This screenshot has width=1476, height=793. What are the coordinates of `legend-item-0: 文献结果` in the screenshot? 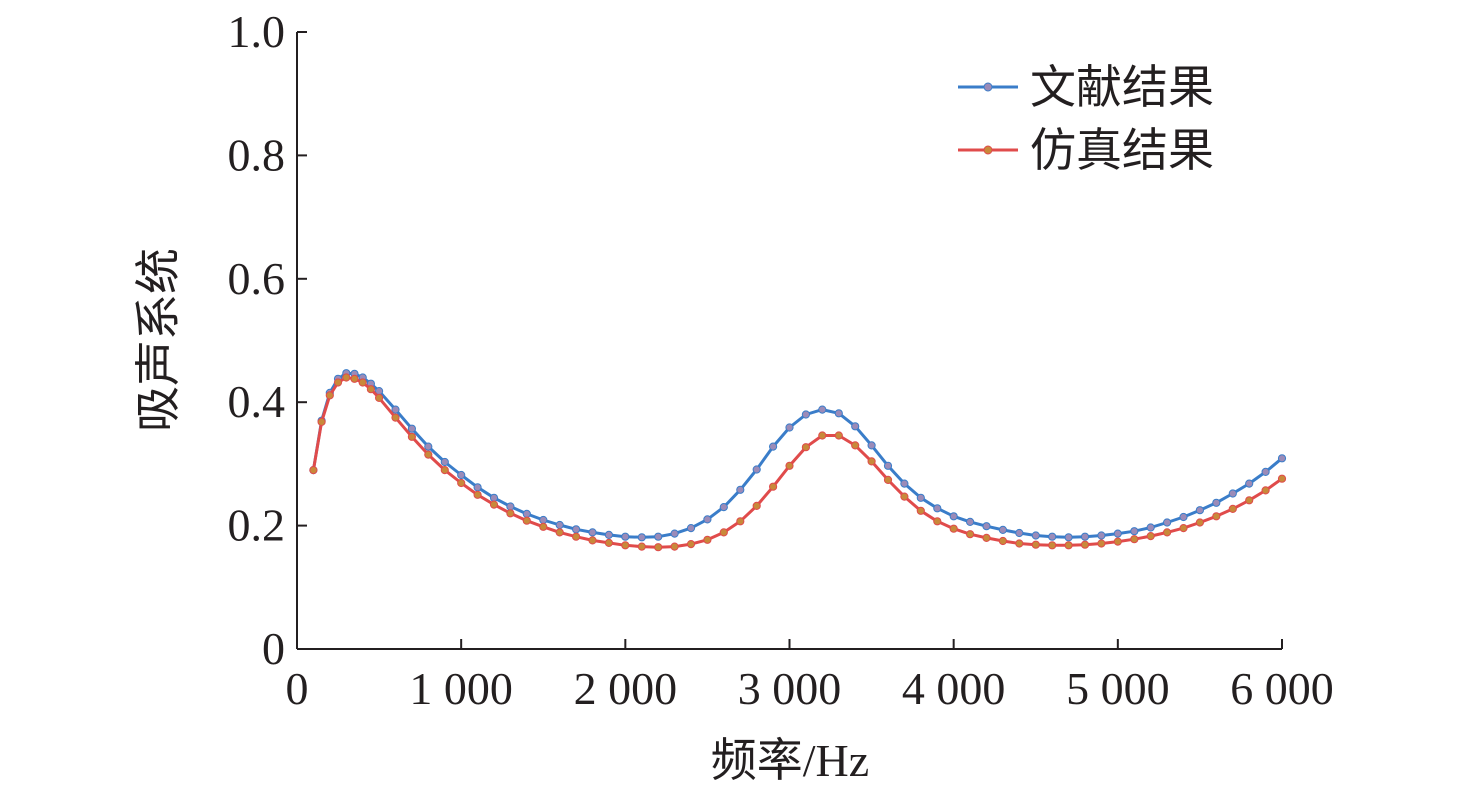 It's located at (1086, 87).